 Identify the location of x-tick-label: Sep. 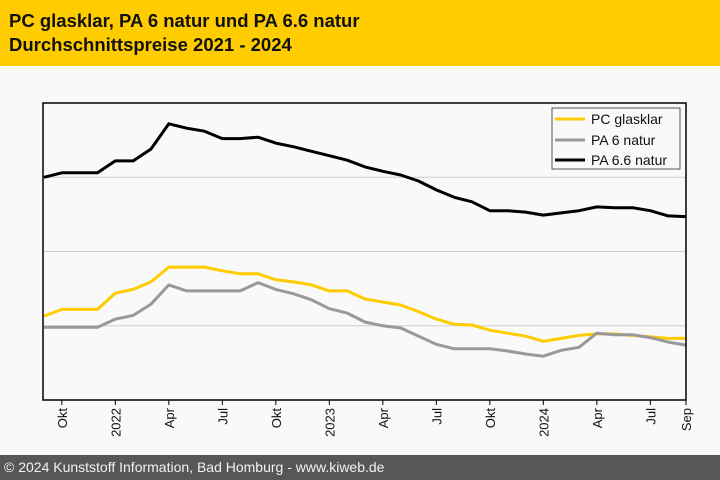
(686, 419).